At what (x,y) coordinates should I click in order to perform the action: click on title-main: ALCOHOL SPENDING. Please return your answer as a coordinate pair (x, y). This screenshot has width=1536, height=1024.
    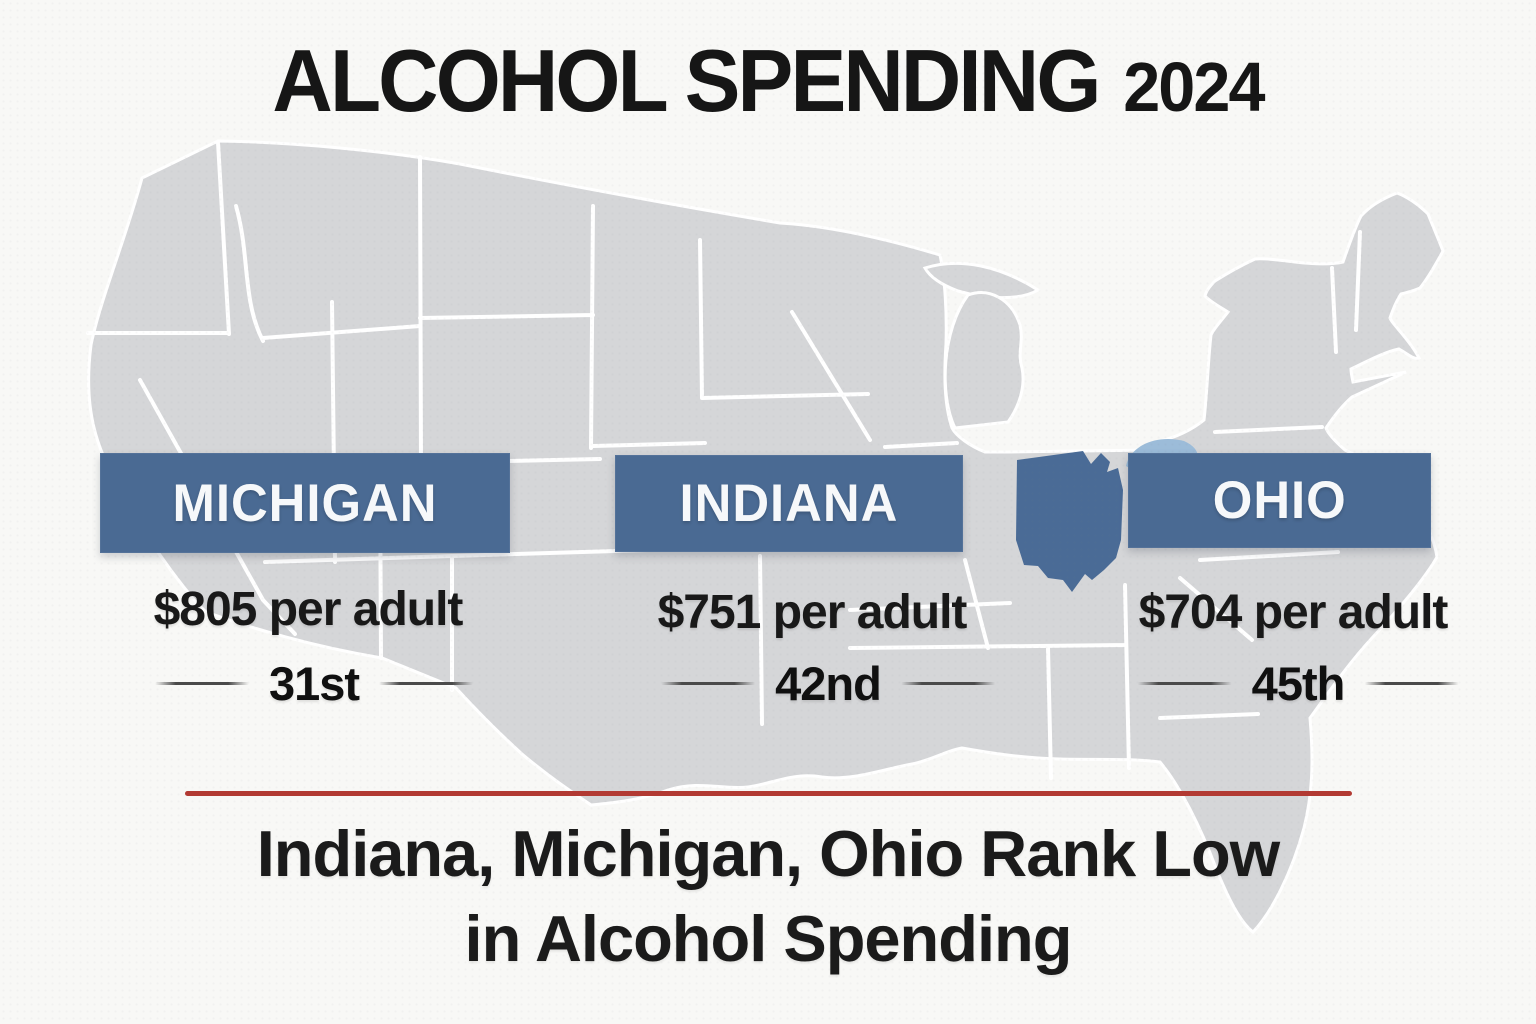
    Looking at the image, I should click on (686, 80).